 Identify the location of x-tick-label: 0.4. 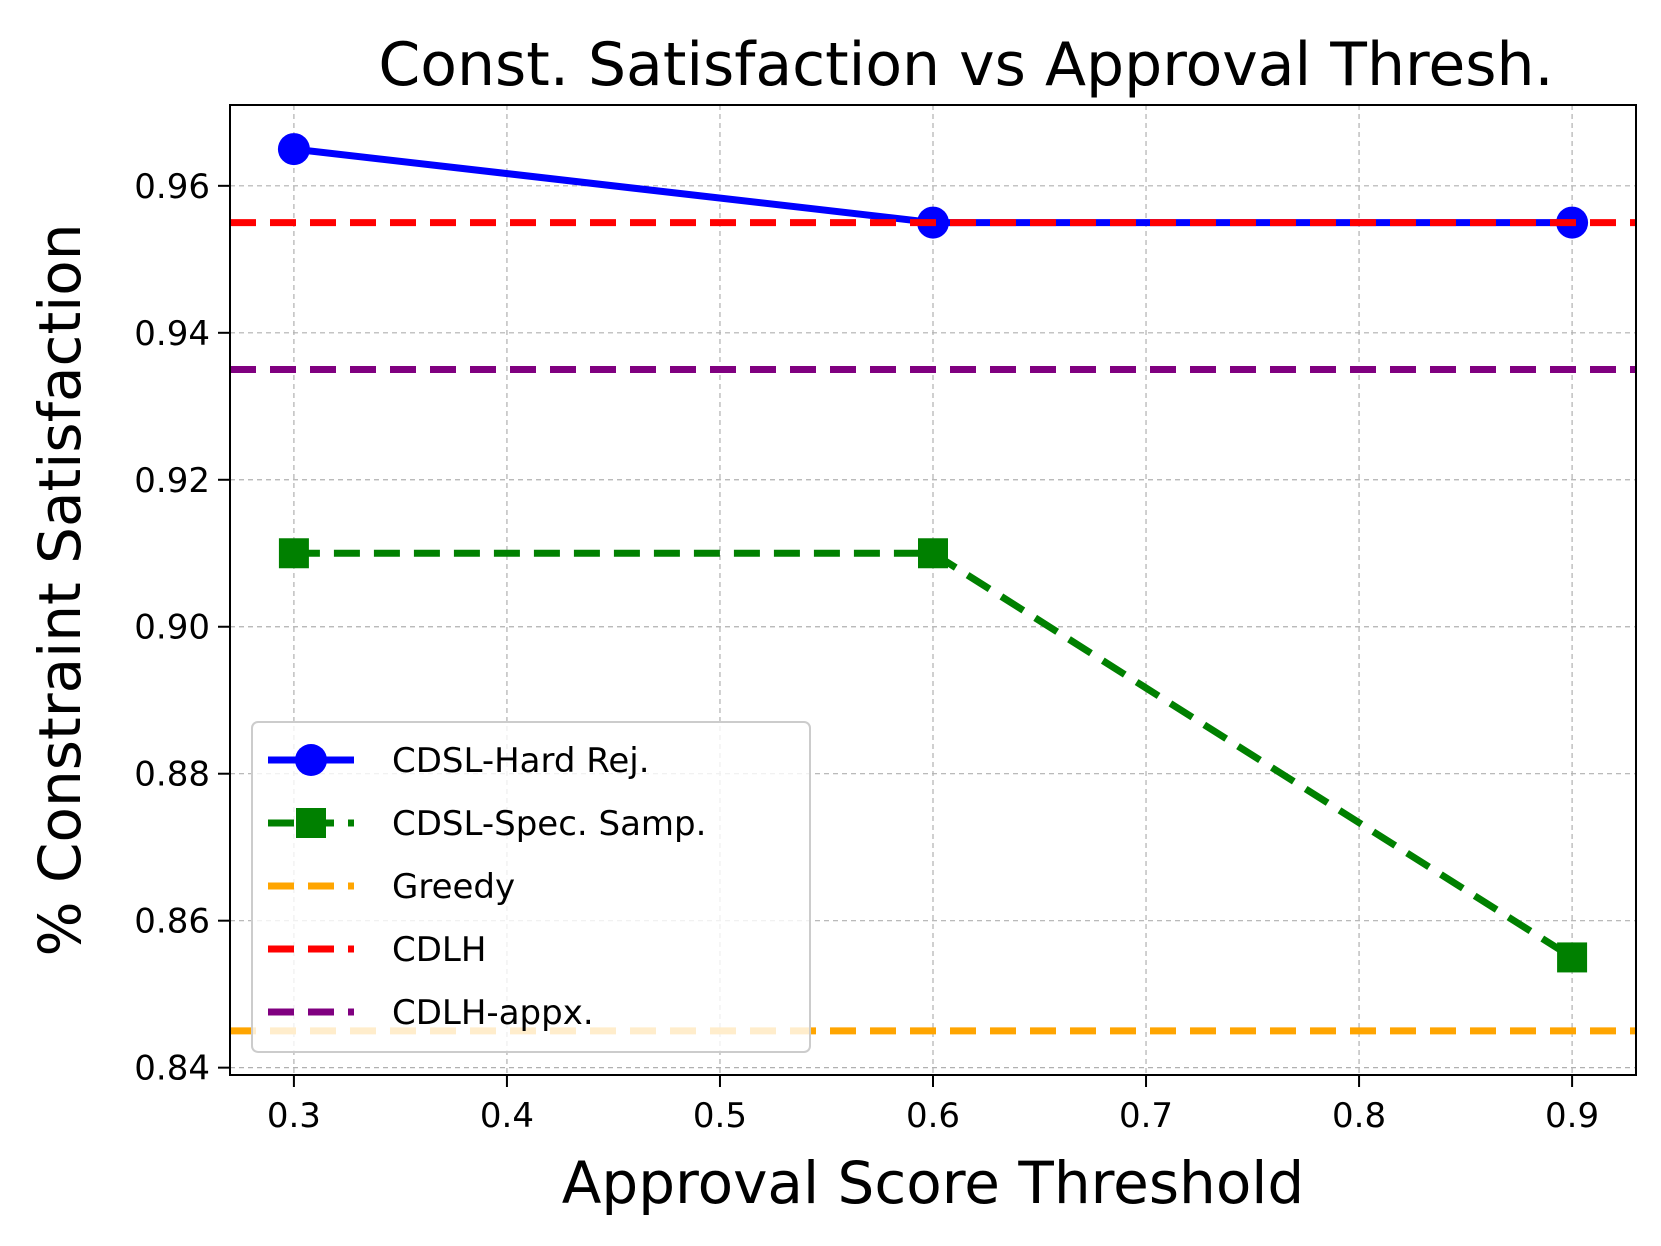
(507, 1116).